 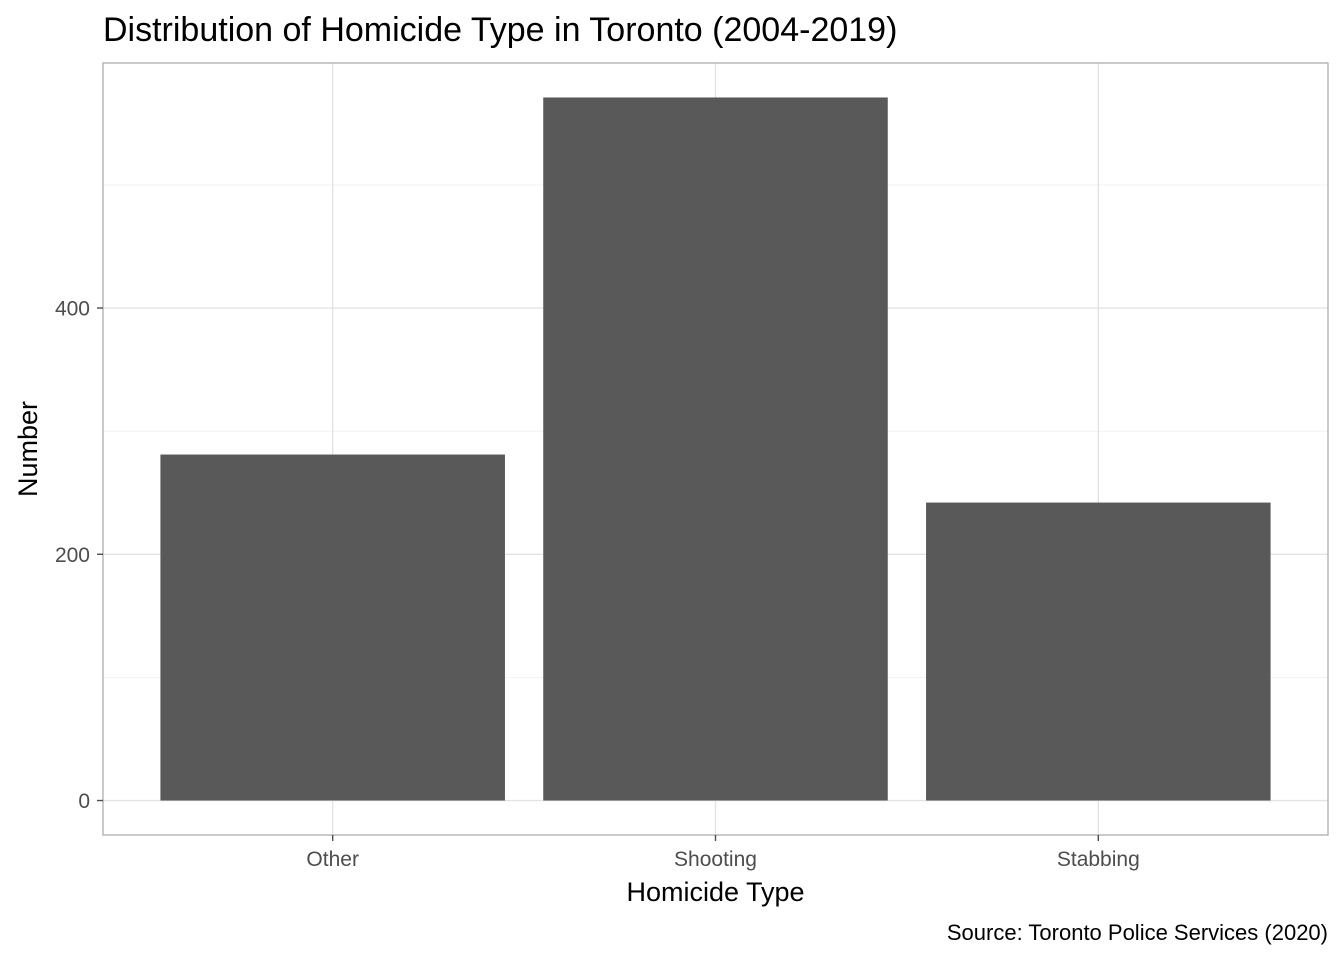 What do you see at coordinates (72, 555) in the screenshot?
I see `y-tick-label: 200` at bounding box center [72, 555].